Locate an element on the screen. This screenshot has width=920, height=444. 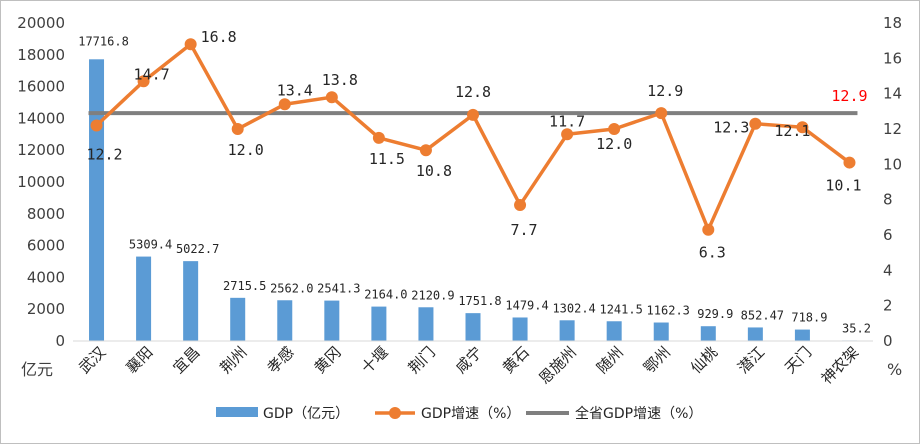
category-axis-labels: 武汉 襄阳 宜昌 荆州 孝感 黄冈 十堰 荆门 咸宁 黄石 恩施州 随州 鄂州 仙桃 潜江 天门 神农架 is located at coordinates (468, 365).